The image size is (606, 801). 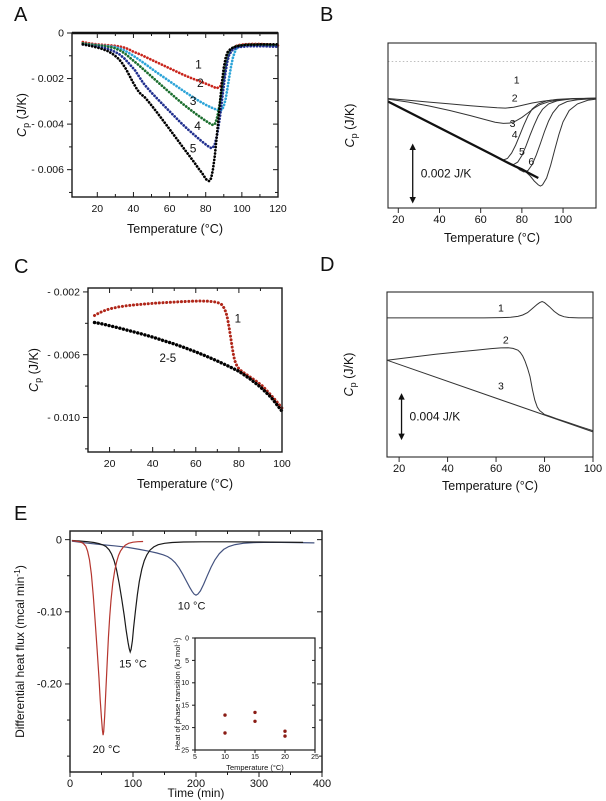 What do you see at coordinates (513, 124) in the screenshot?
I see `annotation: 3` at bounding box center [513, 124].